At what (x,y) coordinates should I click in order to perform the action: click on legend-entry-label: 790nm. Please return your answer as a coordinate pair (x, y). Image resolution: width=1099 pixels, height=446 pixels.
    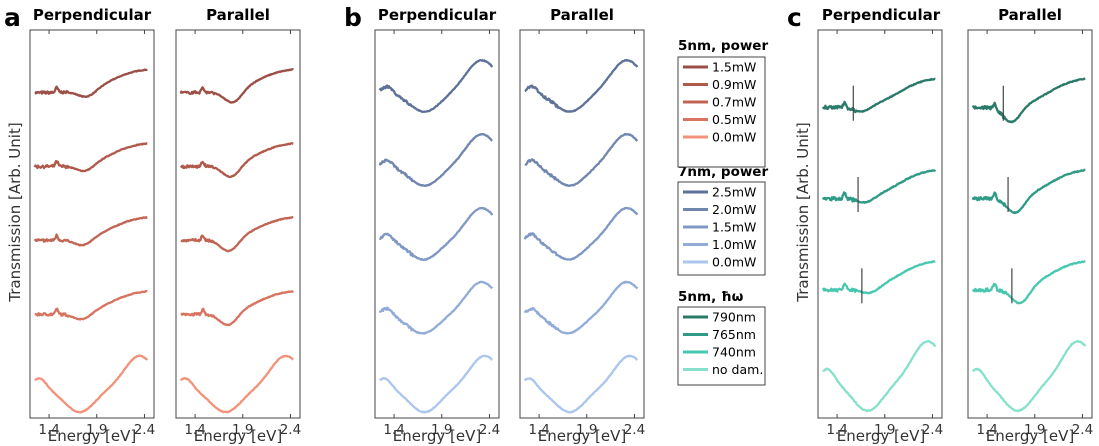
    Looking at the image, I should click on (734, 317).